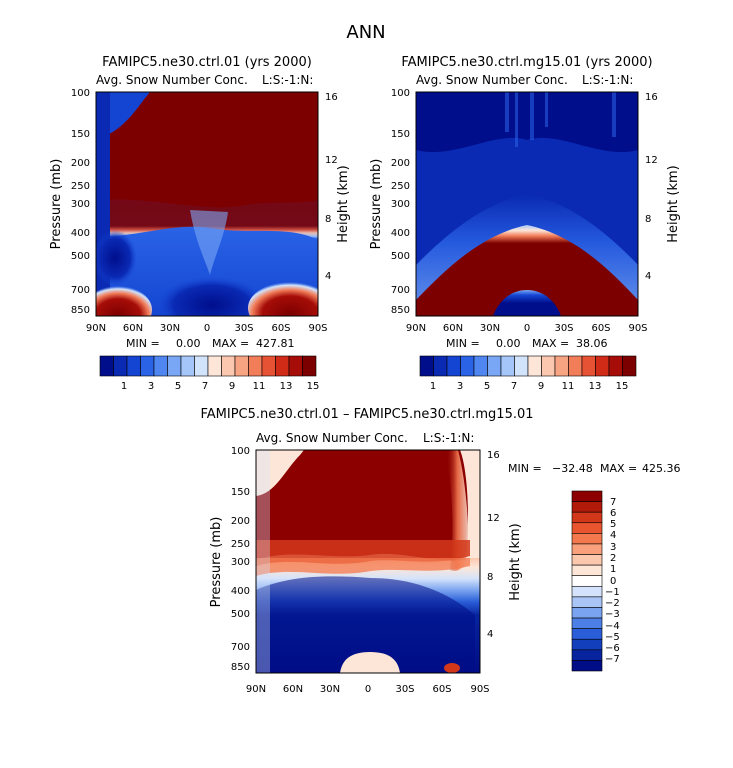 This screenshot has width=733, height=768. What do you see at coordinates (463, 343) in the screenshot?
I see `panel2-min-label: MIN =` at bounding box center [463, 343].